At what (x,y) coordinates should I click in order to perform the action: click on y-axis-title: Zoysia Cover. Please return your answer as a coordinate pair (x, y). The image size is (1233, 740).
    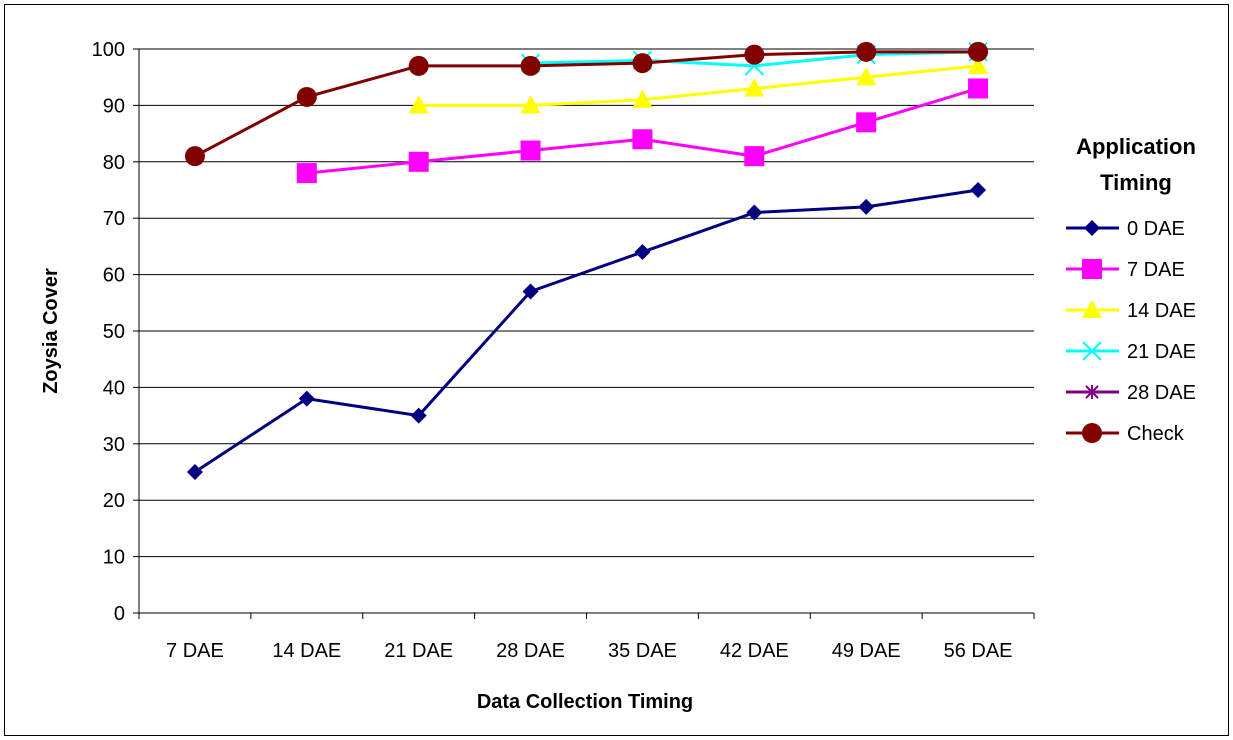
    Looking at the image, I should click on (51, 331).